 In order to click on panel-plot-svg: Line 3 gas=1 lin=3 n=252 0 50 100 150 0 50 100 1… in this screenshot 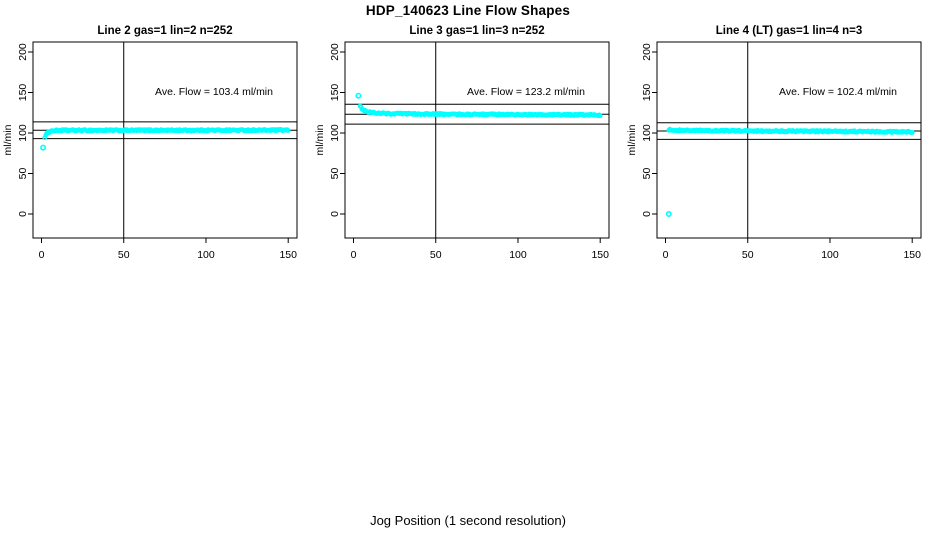, I will do `click(462, 143)`.